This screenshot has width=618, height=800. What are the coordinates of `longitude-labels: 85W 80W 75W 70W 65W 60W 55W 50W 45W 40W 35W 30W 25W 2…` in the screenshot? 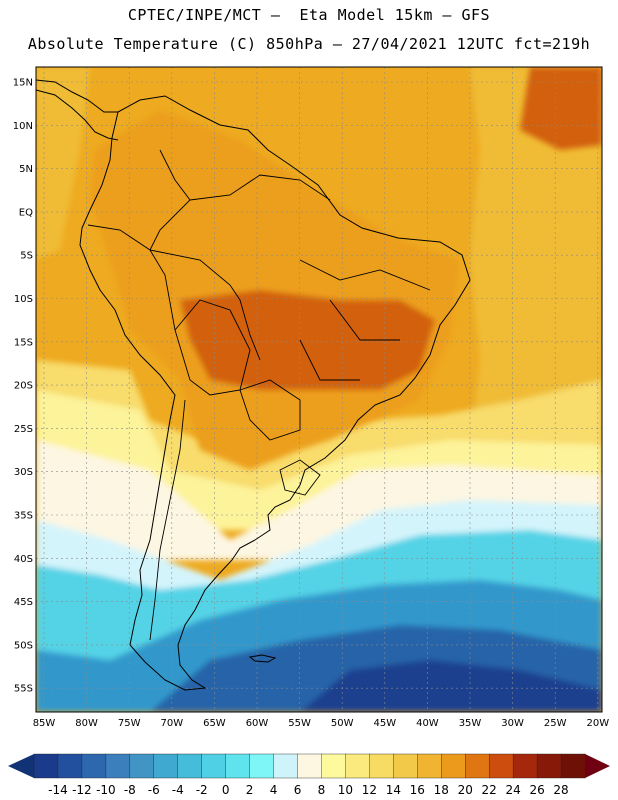 It's located at (321, 723).